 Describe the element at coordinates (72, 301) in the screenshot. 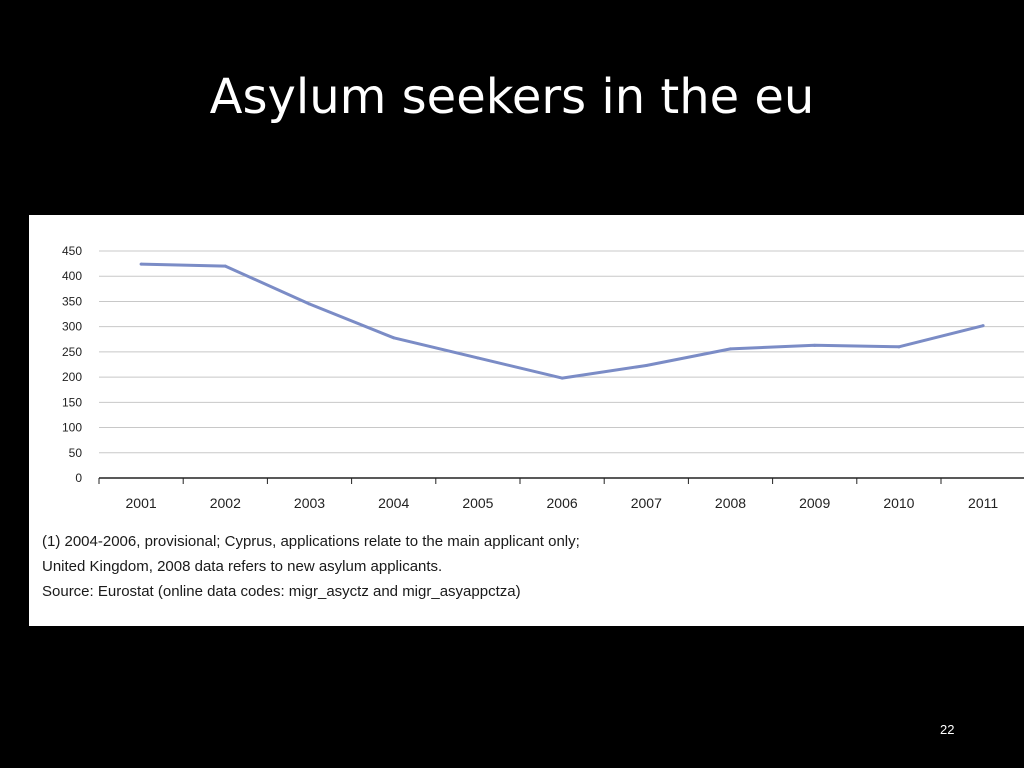

I see `y-tick-label: 350` at that location.